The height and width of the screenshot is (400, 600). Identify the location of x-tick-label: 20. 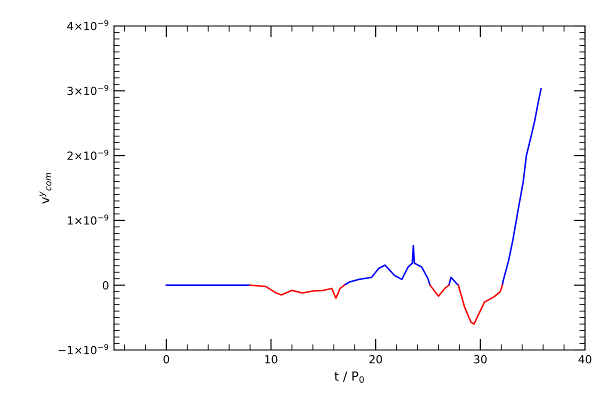
(375, 359).